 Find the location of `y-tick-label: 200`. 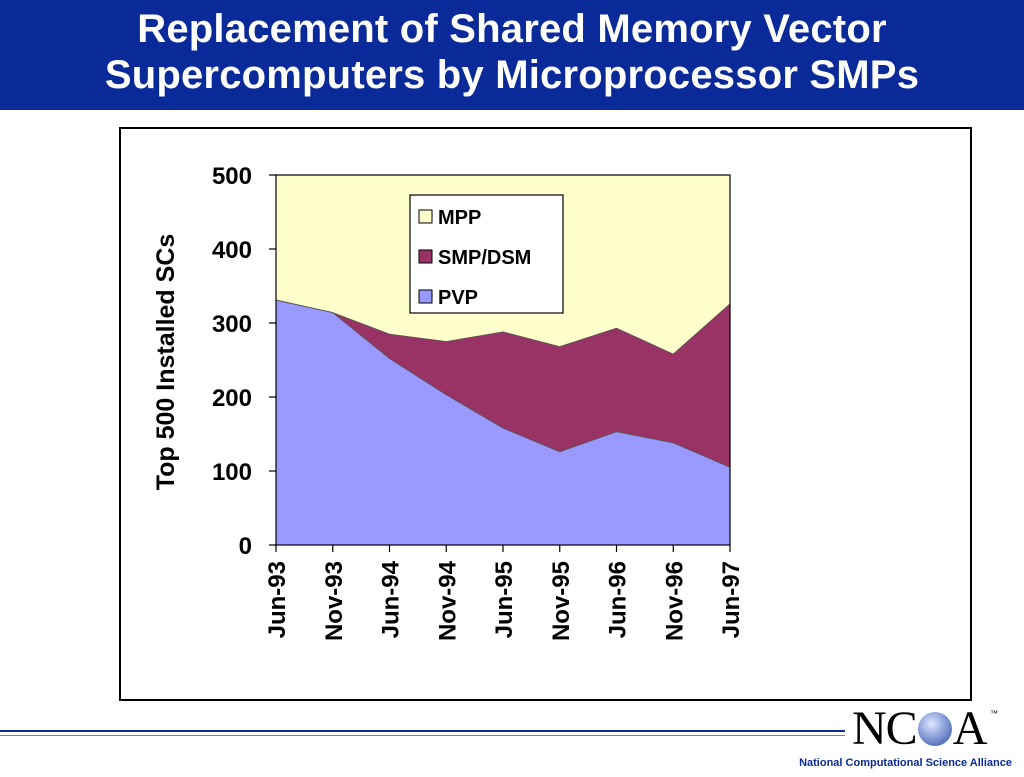

y-tick-label: 200 is located at coordinates (232, 398).